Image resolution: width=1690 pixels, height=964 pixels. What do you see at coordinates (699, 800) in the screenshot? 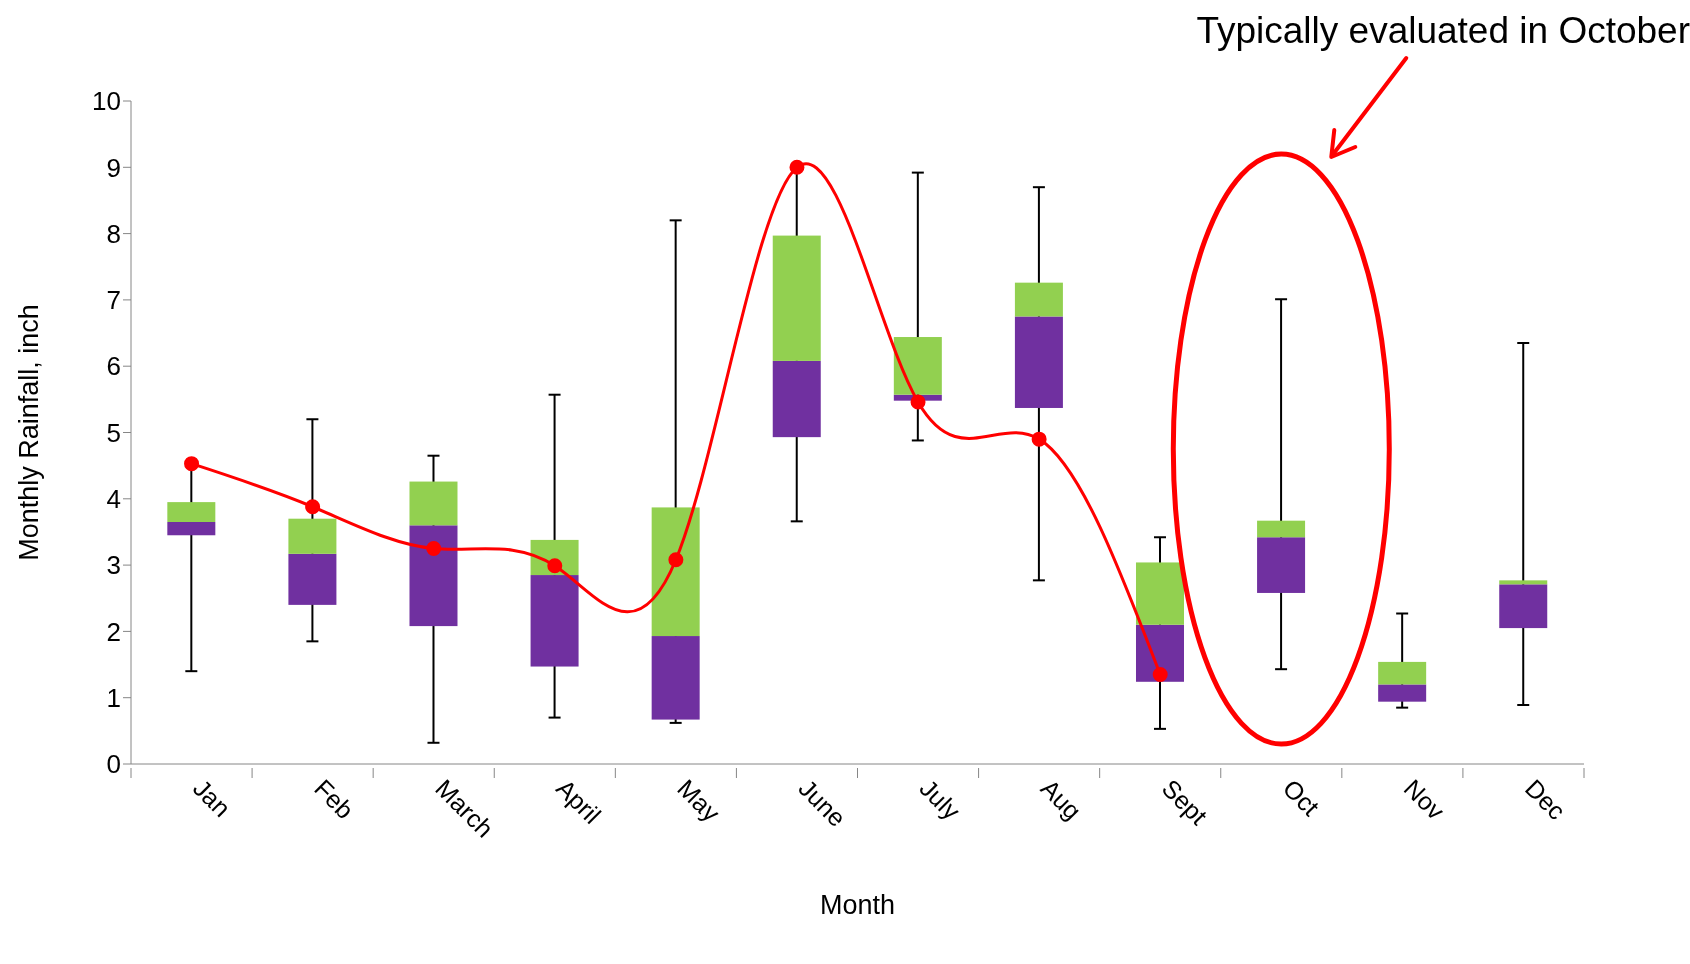
I see `x-tick-label: May` at bounding box center [699, 800].